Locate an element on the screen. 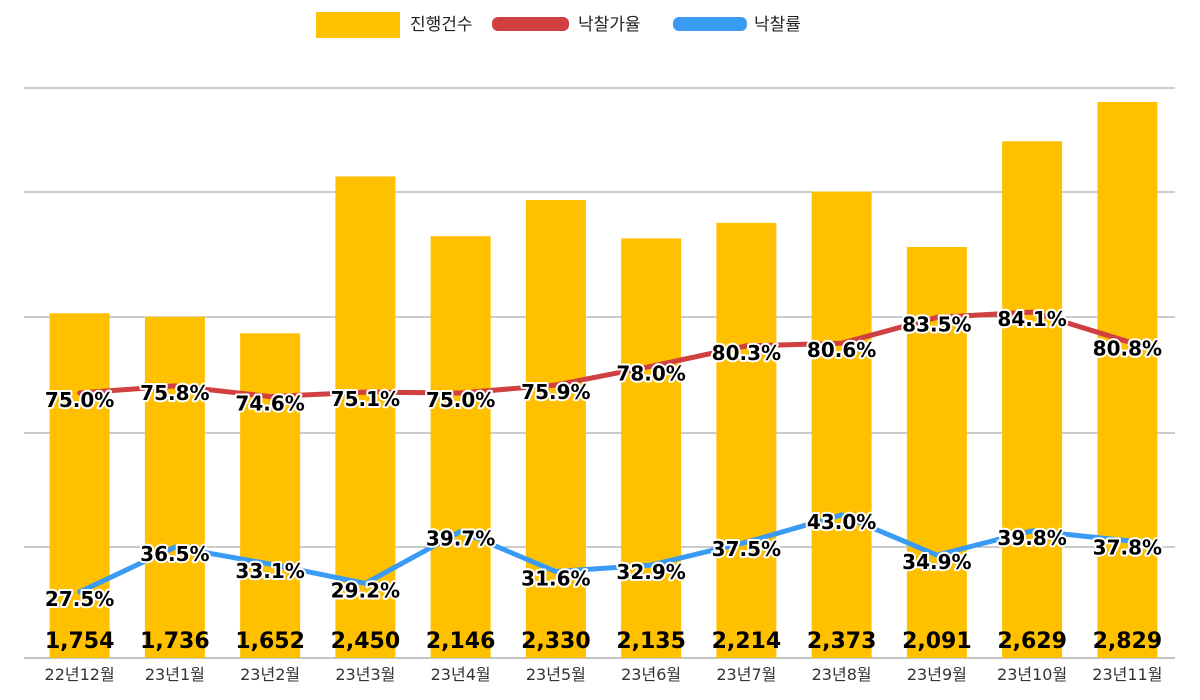  x-tick-label: 23년2월 is located at coordinates (270, 674).